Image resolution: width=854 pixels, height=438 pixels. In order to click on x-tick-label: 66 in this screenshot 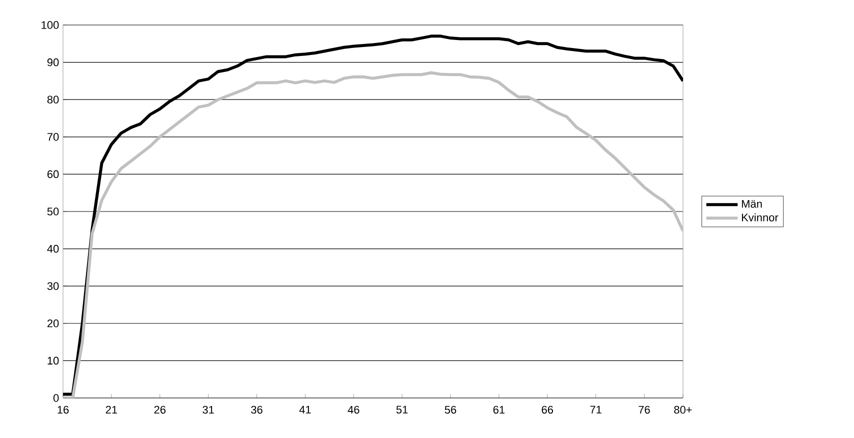, I will do `click(548, 410)`.